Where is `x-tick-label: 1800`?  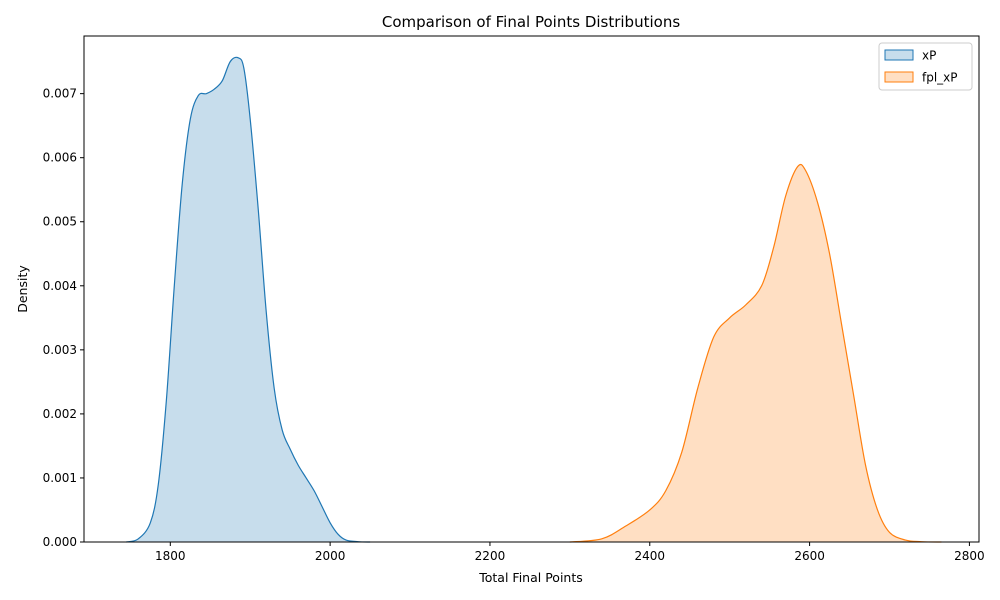 x-tick-label: 1800 is located at coordinates (170, 556).